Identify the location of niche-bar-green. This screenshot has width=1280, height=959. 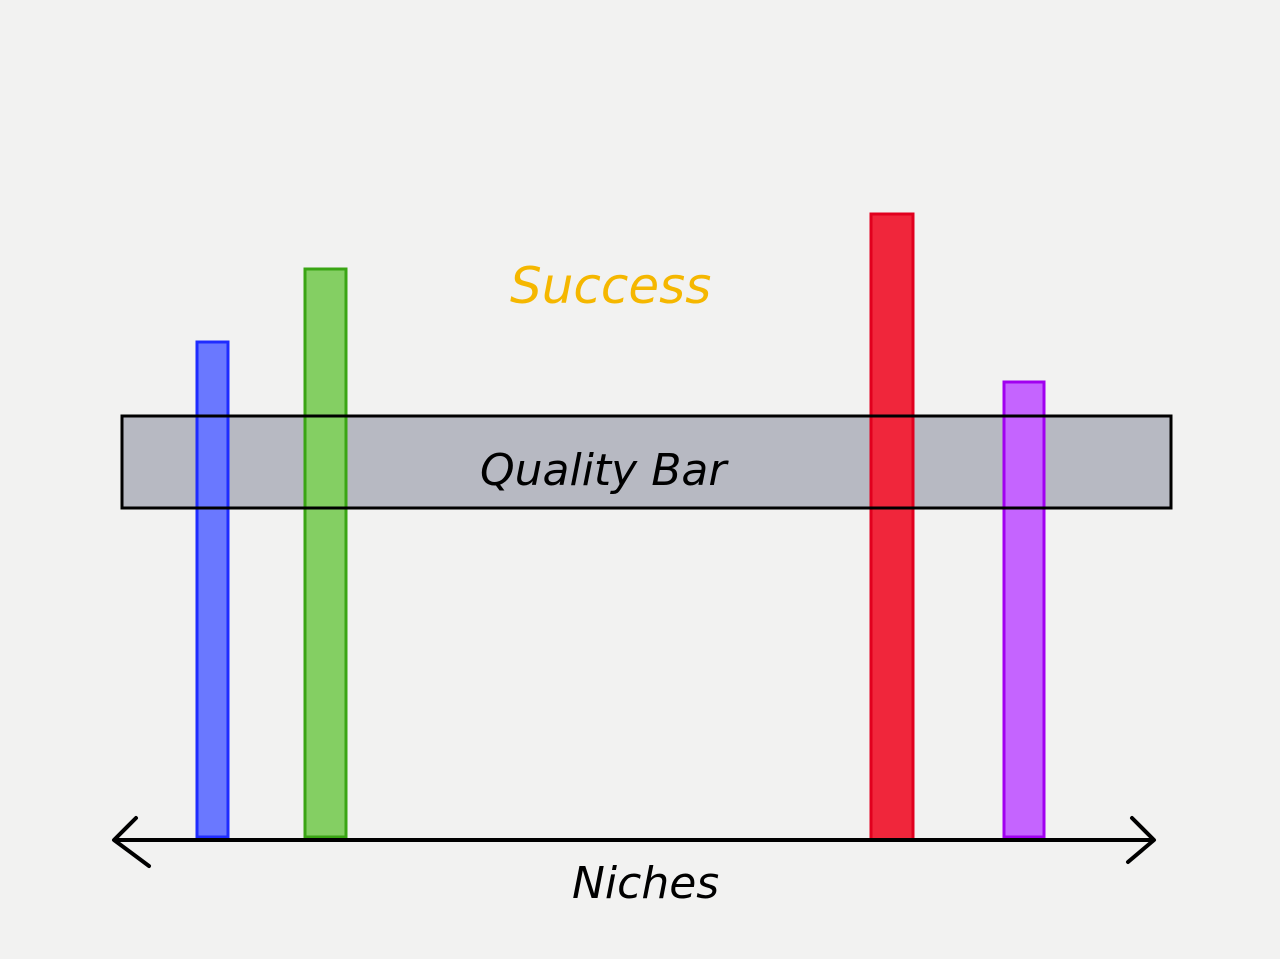
(325, 553).